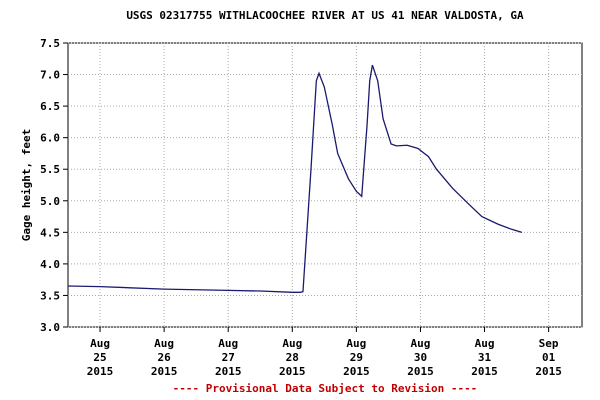 Image resolution: width=600 pixels, height=400 pixels. I want to click on x-tick-label: Sep 01 2015, so click(548, 357).